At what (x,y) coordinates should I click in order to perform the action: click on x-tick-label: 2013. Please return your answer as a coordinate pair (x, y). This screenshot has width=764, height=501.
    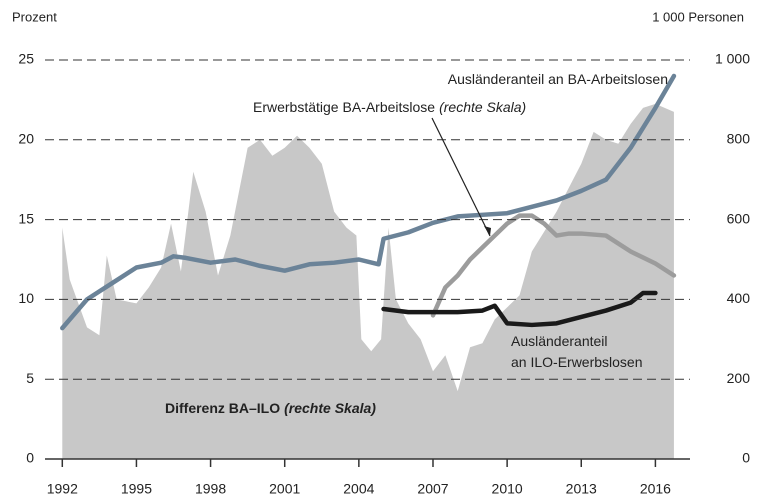
    Looking at the image, I should click on (581, 489).